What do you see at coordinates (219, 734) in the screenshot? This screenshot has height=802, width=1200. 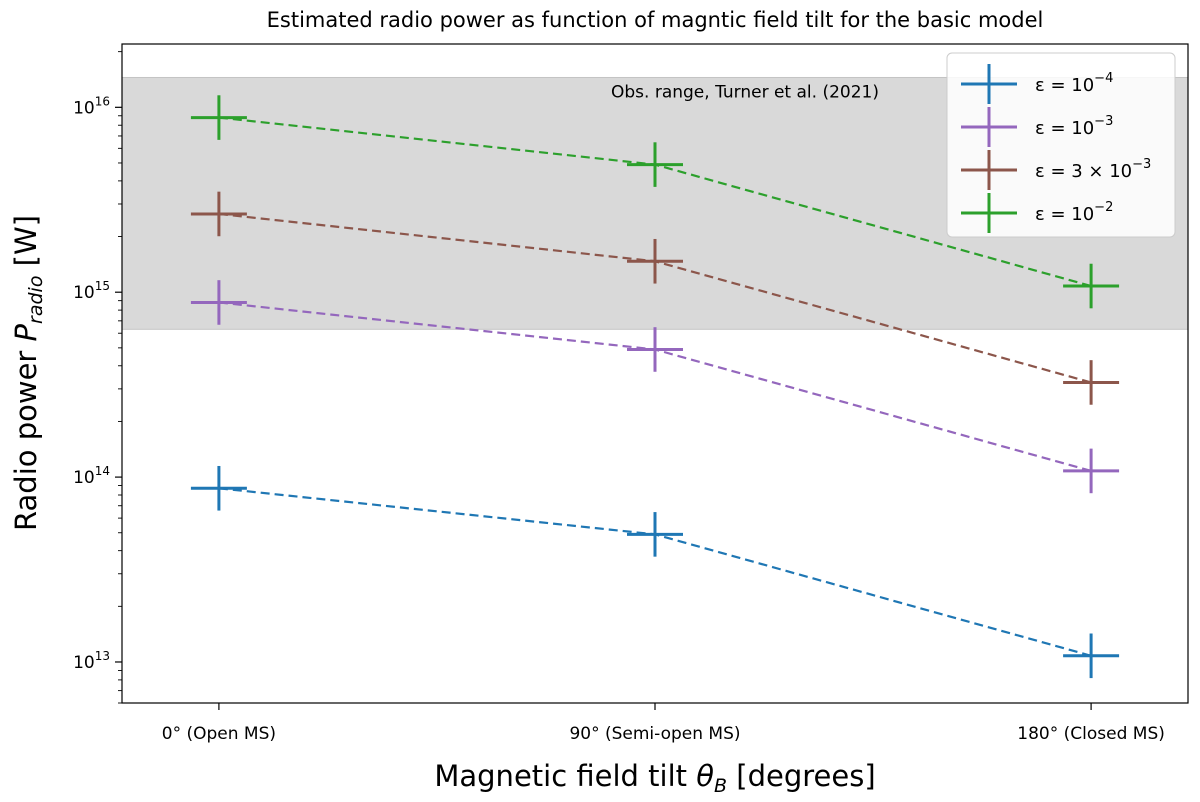 I see `x-tick-label: 0° (Open MS)` at bounding box center [219, 734].